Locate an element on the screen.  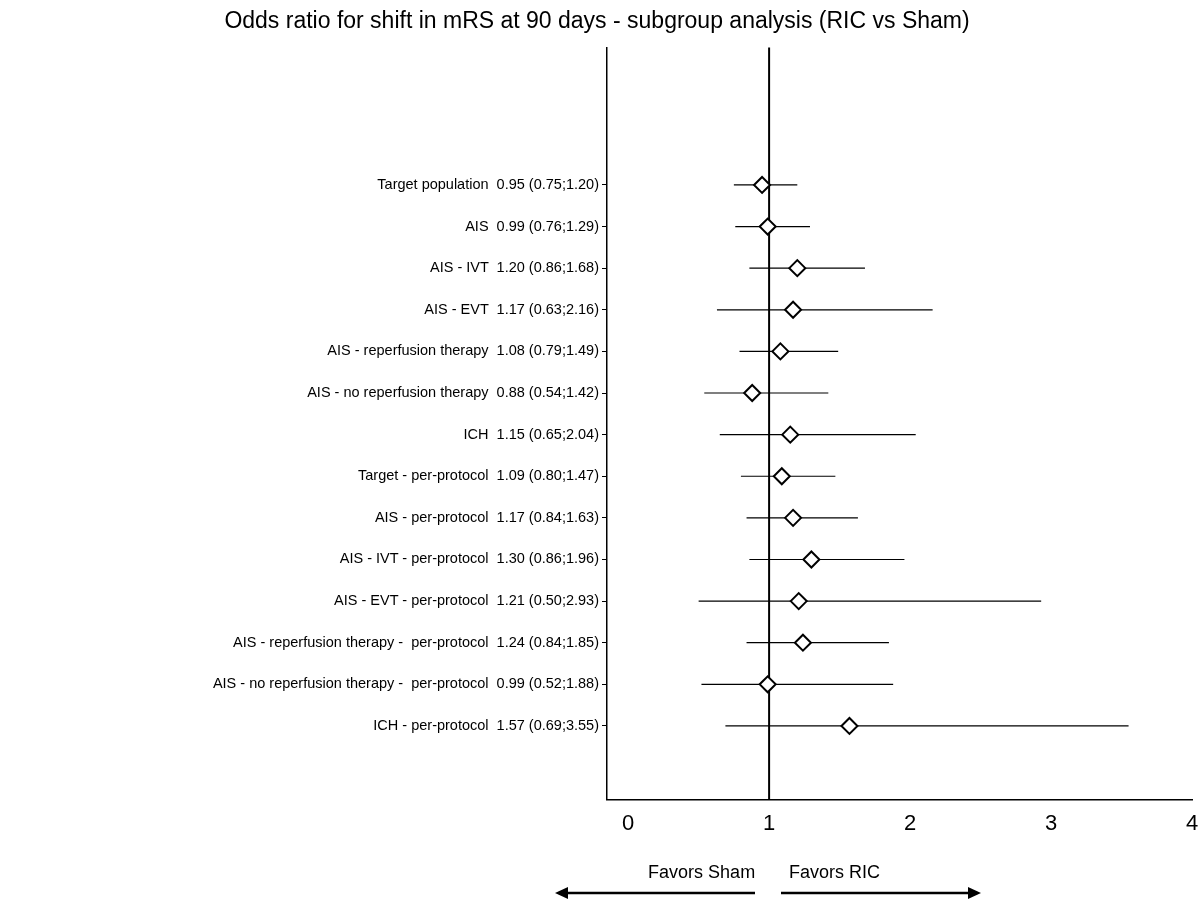
text: Favors Sham is located at coordinates (702, 872).